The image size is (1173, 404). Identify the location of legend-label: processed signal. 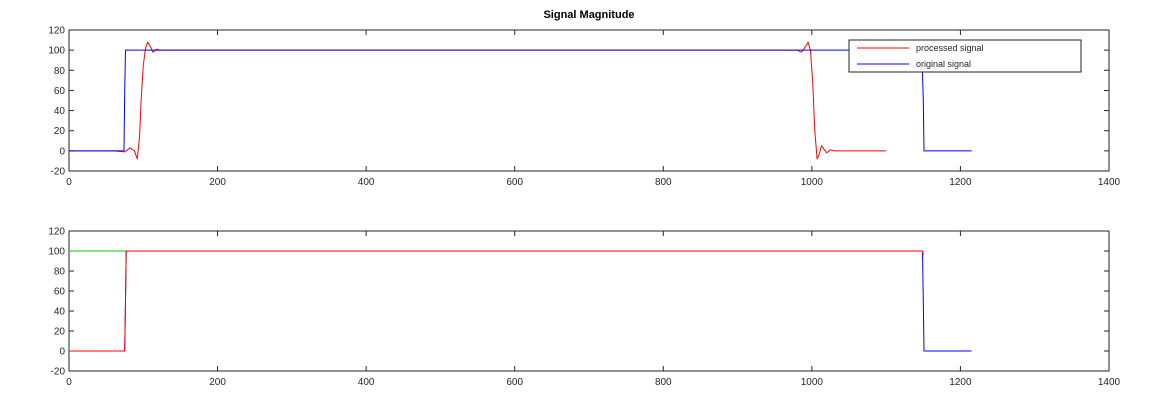
(950, 48).